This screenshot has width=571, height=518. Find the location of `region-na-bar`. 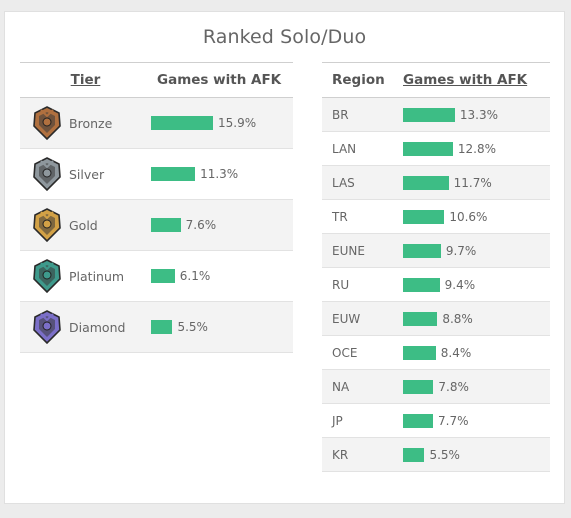

region-na-bar is located at coordinates (418, 386).